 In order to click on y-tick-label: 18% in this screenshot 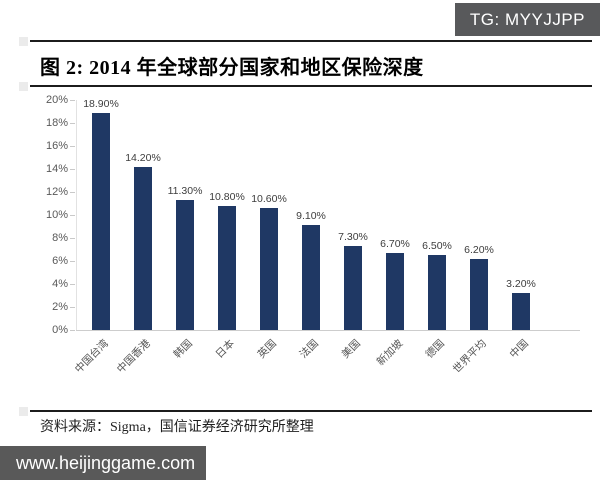, I will do `click(56, 123)`.